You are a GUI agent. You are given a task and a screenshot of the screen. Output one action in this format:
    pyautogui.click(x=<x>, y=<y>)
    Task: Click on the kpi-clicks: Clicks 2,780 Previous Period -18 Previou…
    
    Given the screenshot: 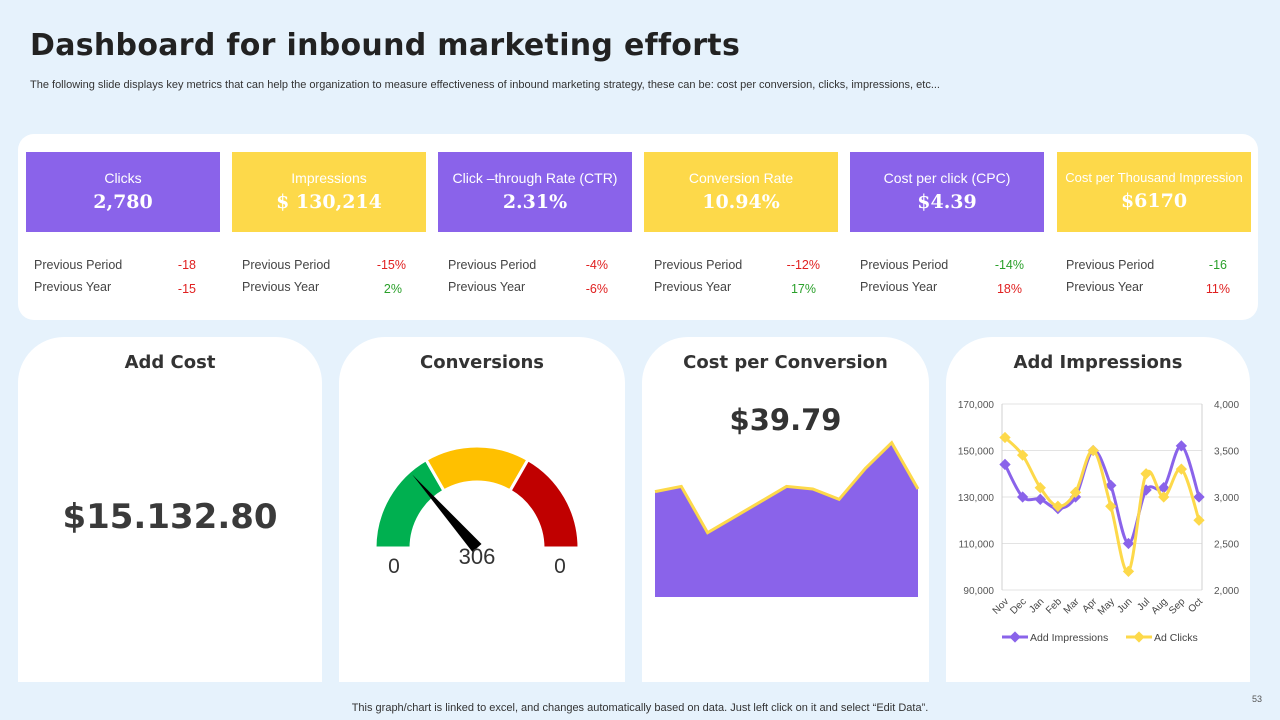 What is the action you would take?
    pyautogui.click(x=123, y=227)
    